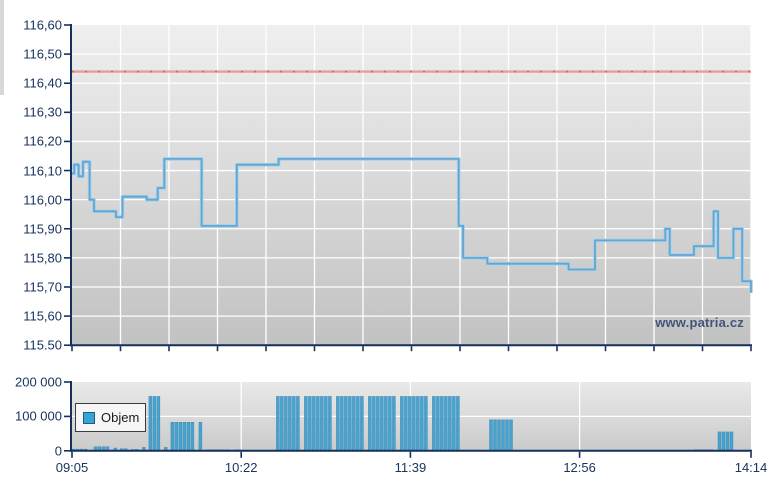 This screenshot has height=490, width=780. I want to click on price-axis-tick-label: 116,00, so click(42, 200).